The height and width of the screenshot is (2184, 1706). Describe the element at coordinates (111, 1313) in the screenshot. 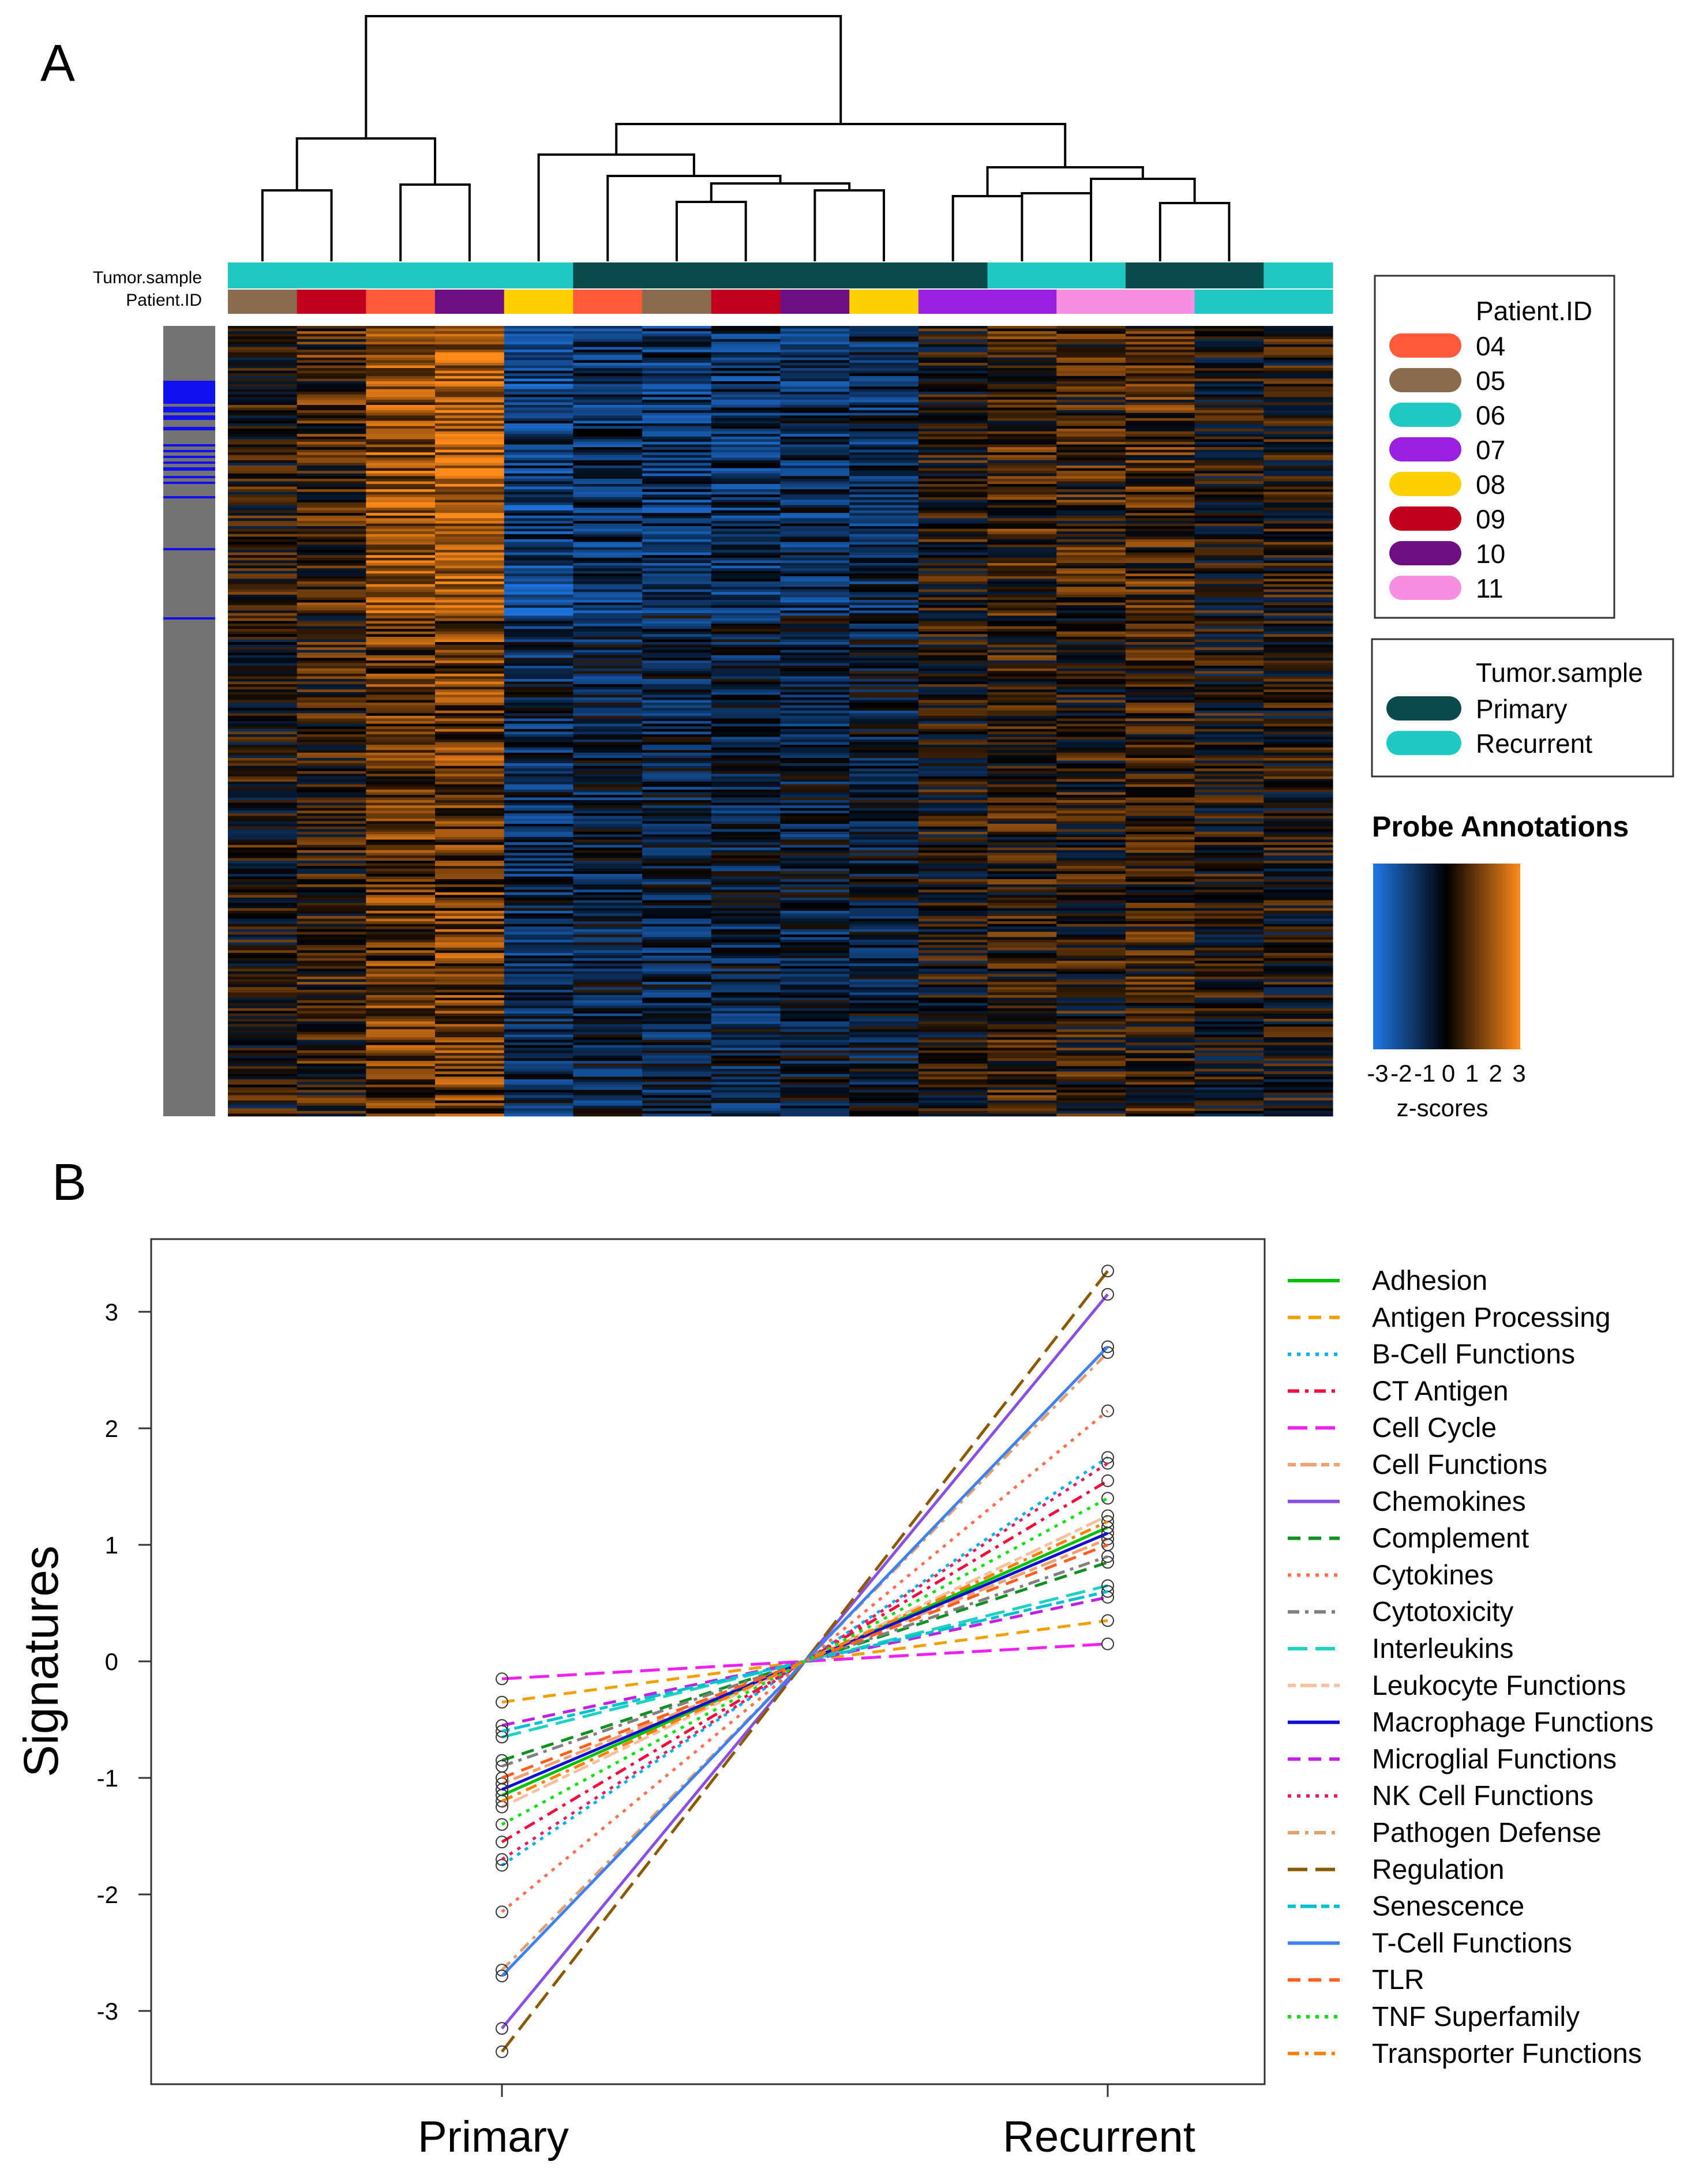

I see `y-tick-label: 3` at that location.